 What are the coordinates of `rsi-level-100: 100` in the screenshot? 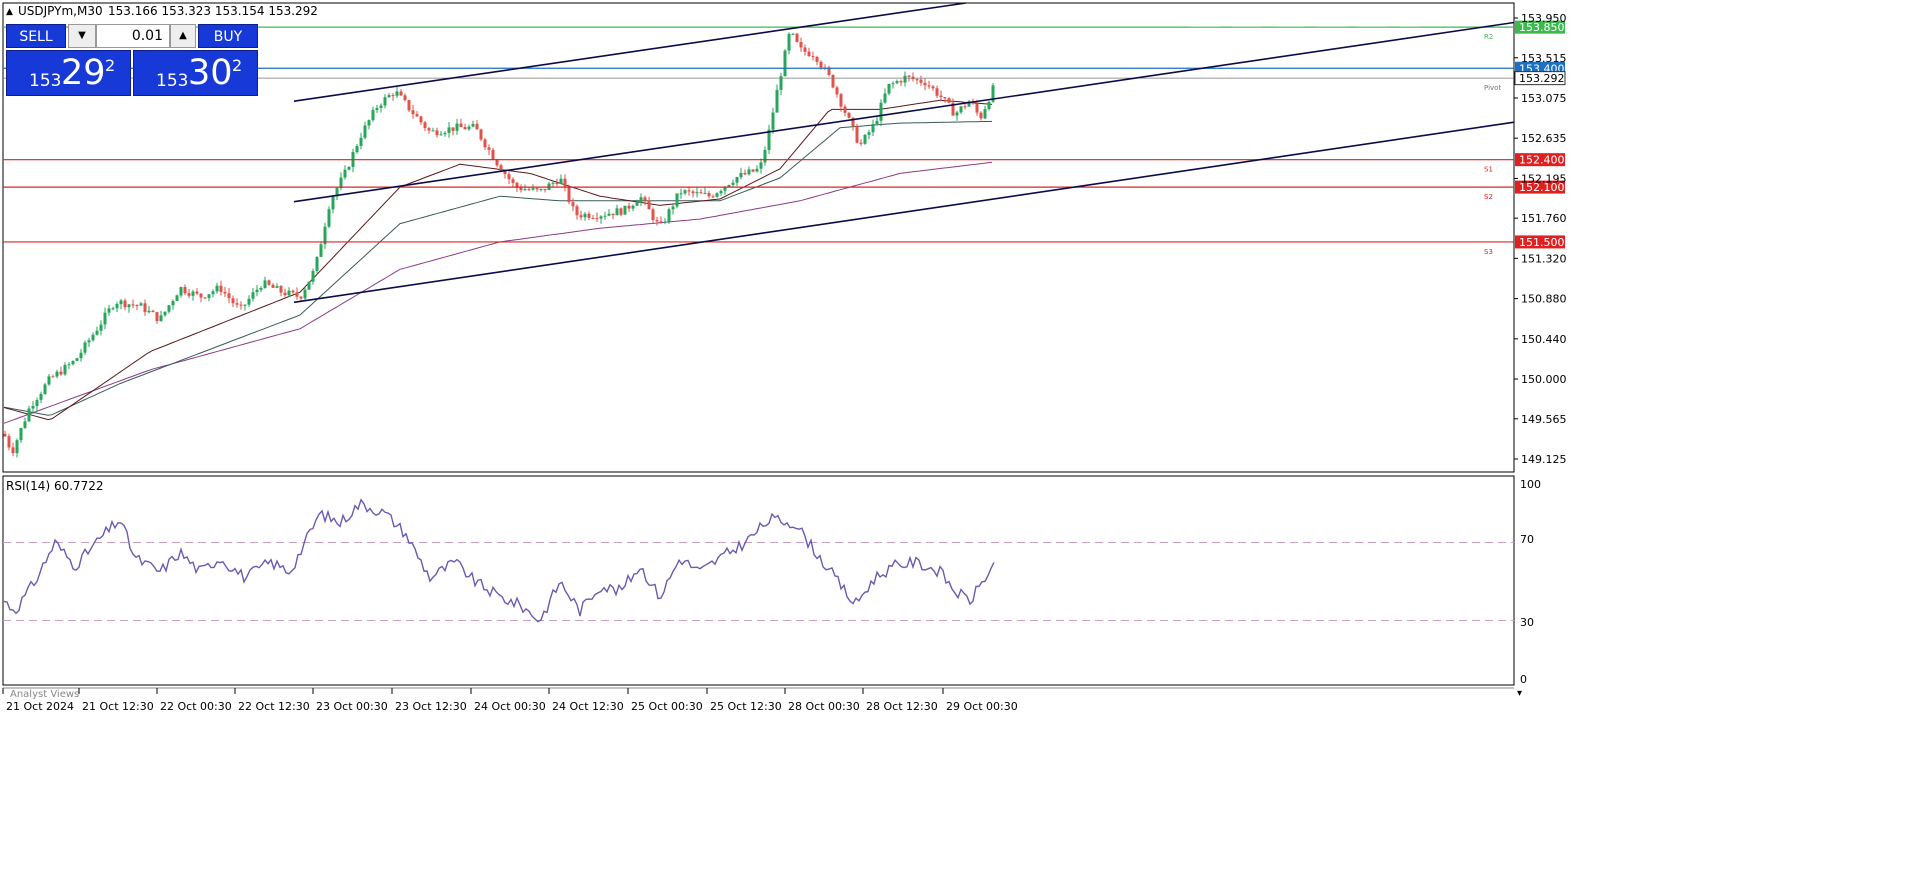 It's located at (1530, 484).